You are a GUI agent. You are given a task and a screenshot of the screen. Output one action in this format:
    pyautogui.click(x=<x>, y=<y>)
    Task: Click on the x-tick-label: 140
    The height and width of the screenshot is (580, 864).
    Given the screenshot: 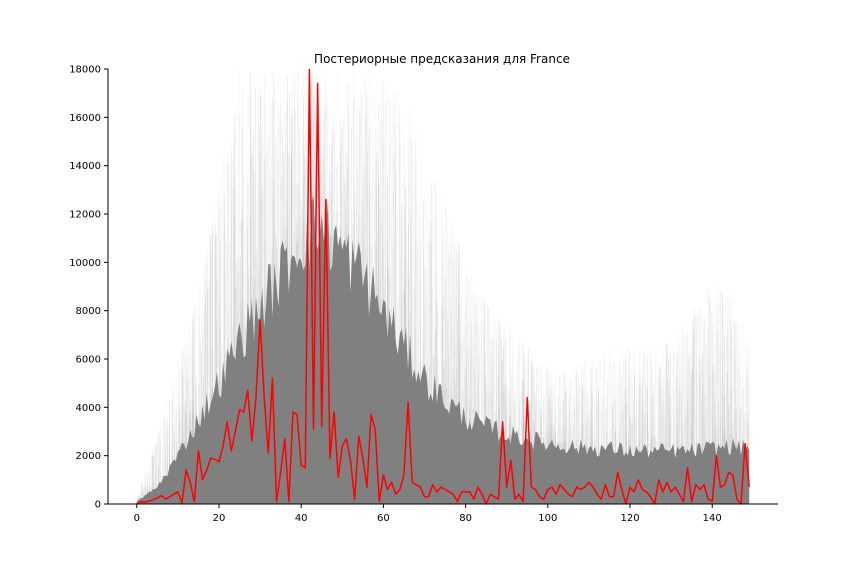 What is the action you would take?
    pyautogui.click(x=712, y=518)
    